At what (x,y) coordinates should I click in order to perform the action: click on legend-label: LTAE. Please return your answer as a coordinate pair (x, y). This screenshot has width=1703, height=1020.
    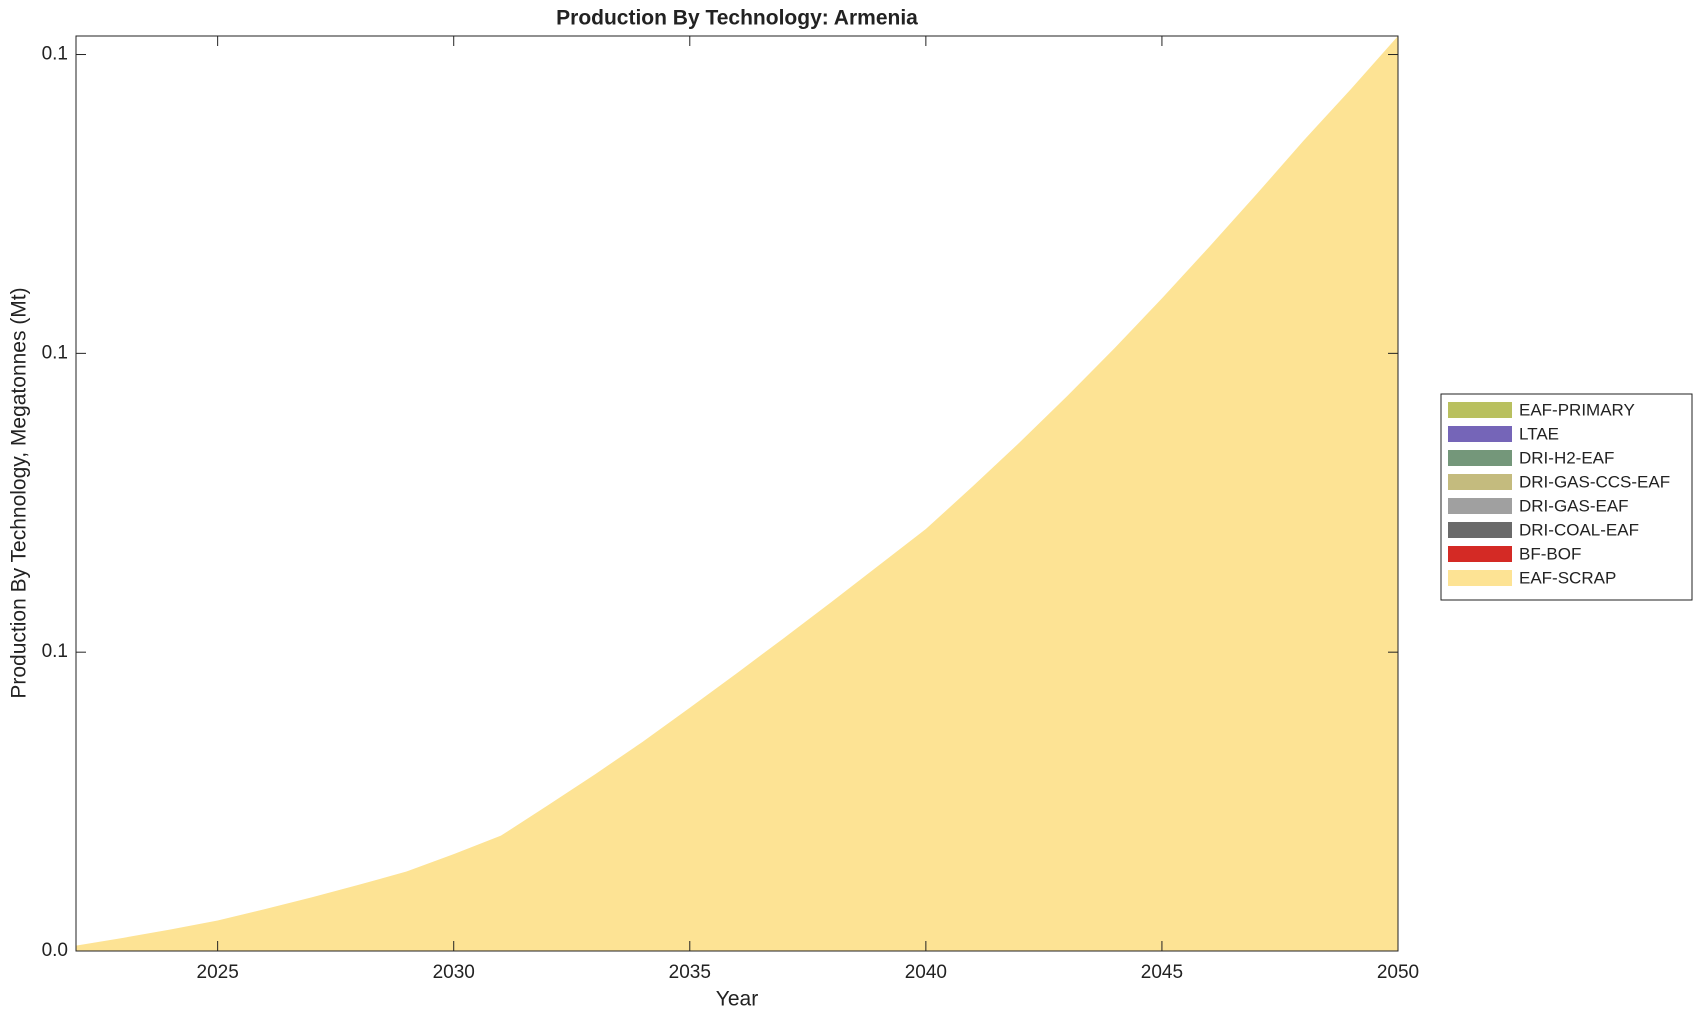
    Looking at the image, I should click on (1539, 433).